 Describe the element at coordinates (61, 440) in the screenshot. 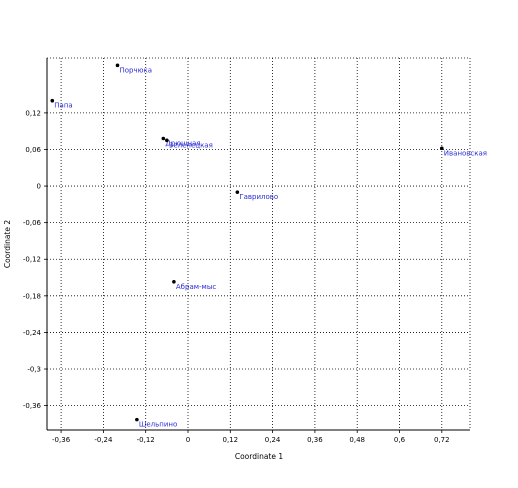

I see `x-tick-label: -0,36` at that location.